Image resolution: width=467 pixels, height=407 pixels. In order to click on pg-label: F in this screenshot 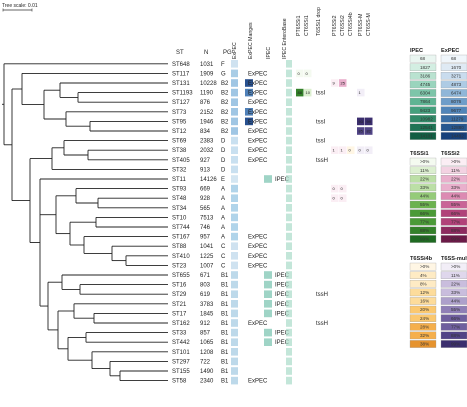, I will do `click(223, 65)`.